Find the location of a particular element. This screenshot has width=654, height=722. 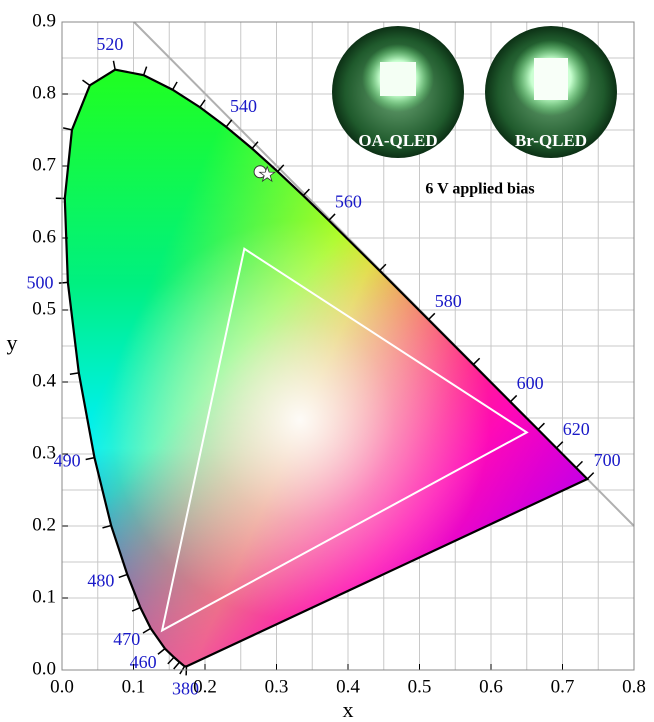

wavelength-label: 620 is located at coordinates (576, 429).